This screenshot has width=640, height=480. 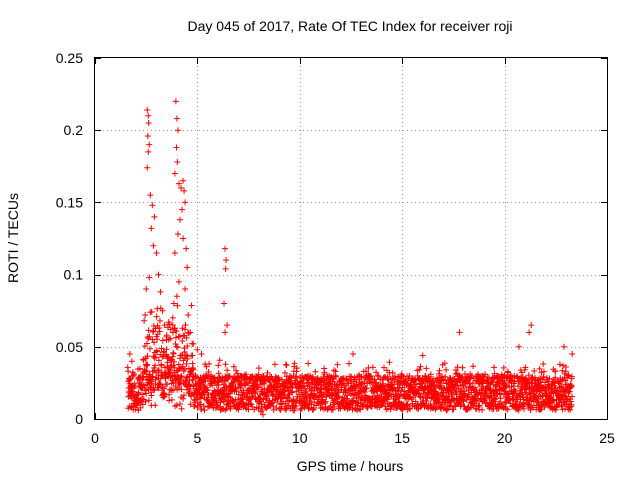 I want to click on y-tick-label: 0.05, so click(x=69, y=347).